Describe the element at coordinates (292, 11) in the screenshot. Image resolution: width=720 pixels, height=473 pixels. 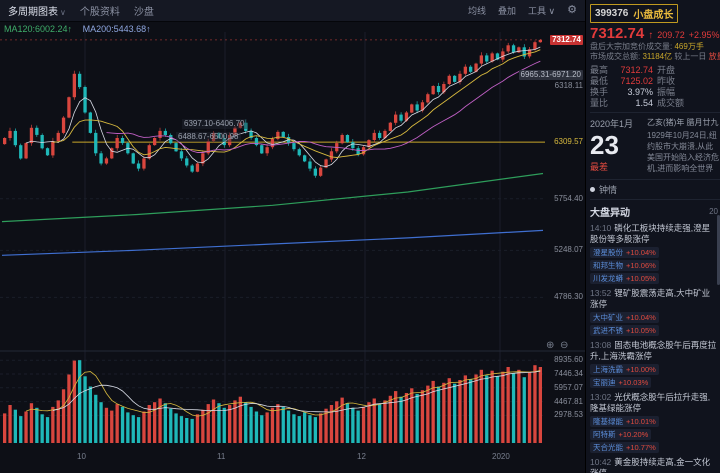
I see `chart-topbar: 多周期图表 ∨ 个股资料 沙盘 均线 叠加 工具 ∨ ⚙` at that location.